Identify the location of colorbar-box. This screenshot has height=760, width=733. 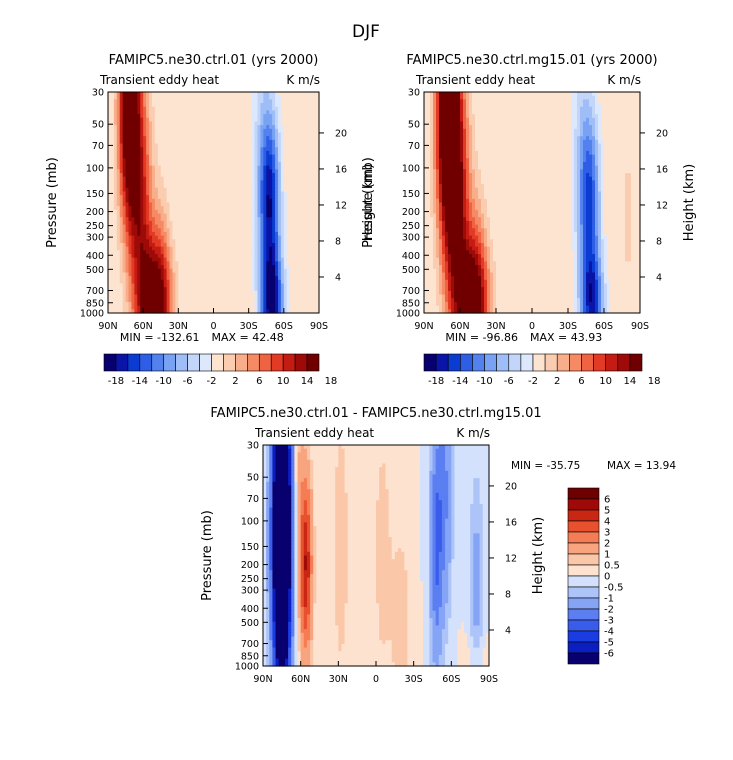
(277, 362).